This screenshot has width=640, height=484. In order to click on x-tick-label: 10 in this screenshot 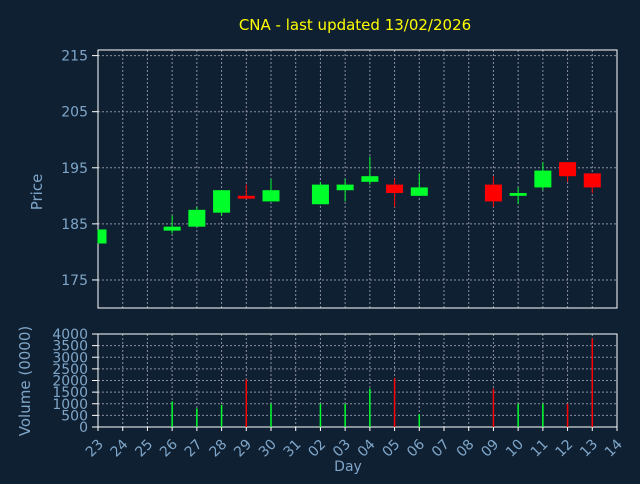, I will do `click(515, 449)`.